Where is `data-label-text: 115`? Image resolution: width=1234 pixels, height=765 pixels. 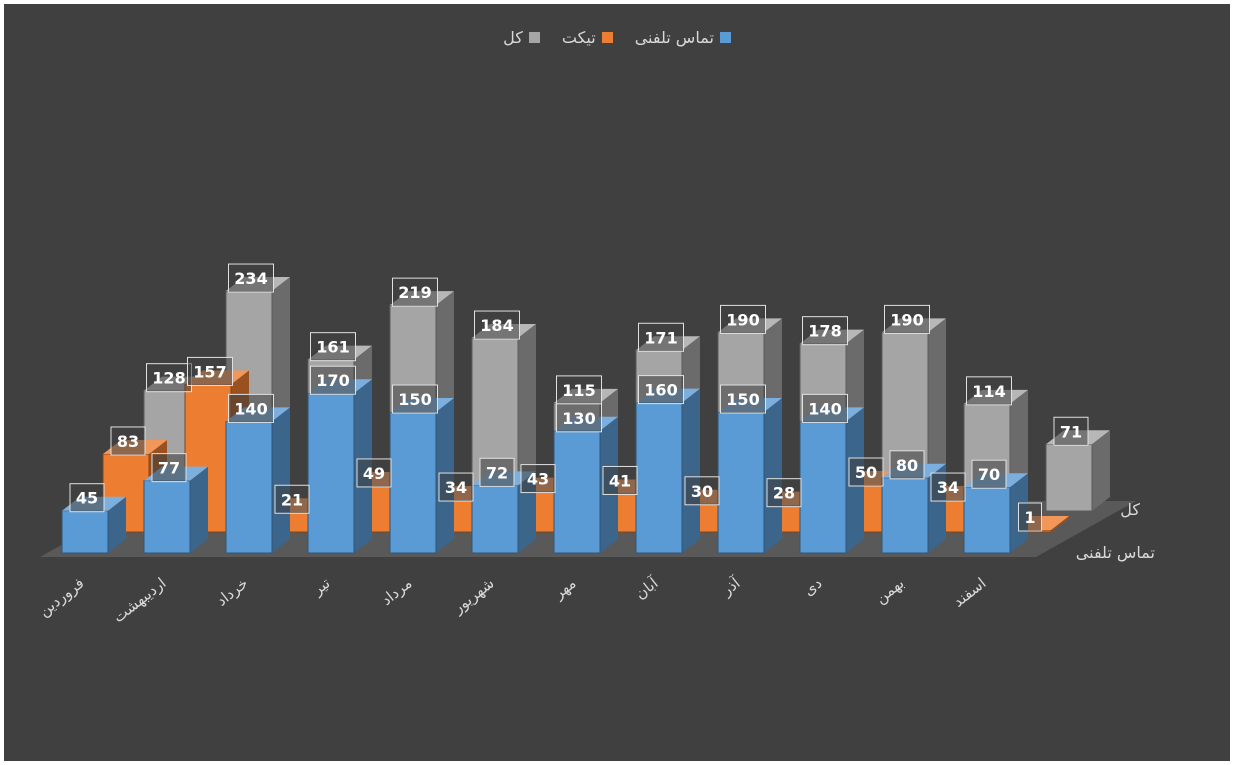
data-label-text: 115 is located at coordinates (578, 390).